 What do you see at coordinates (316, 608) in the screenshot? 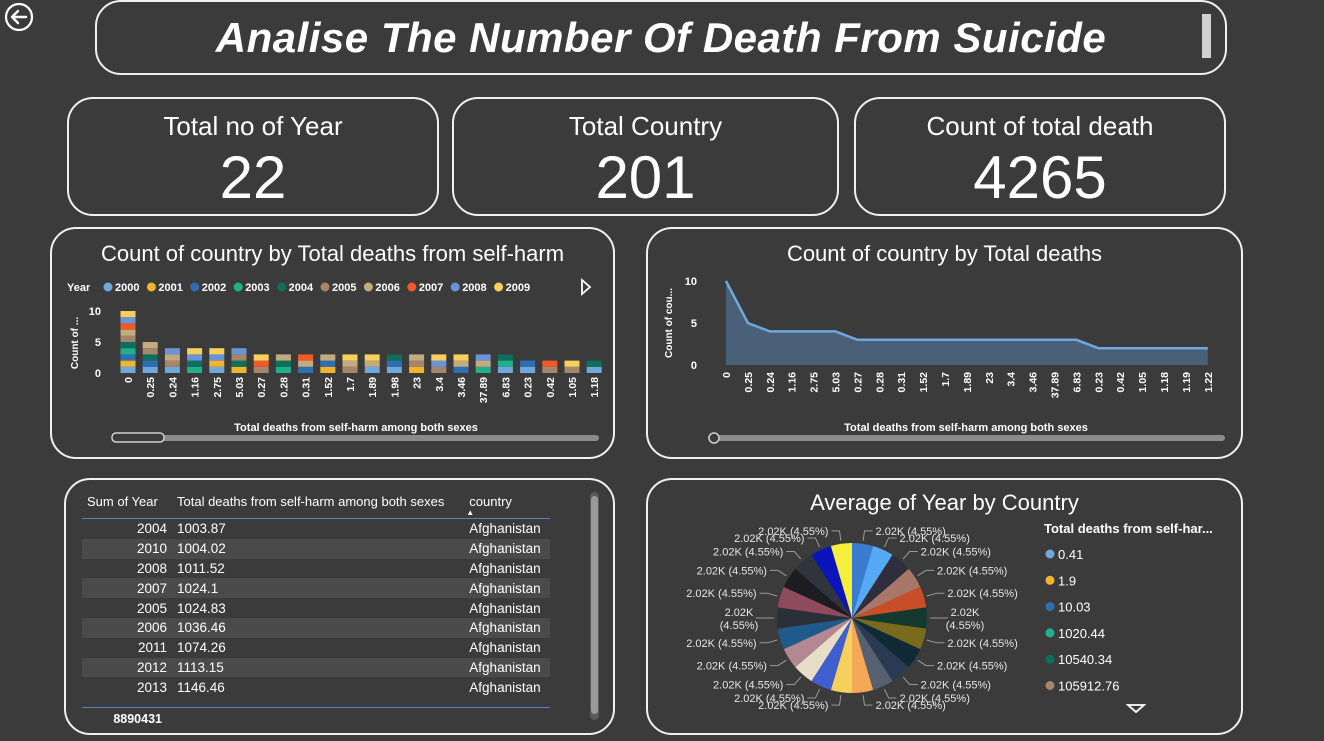
I see `table-row: 2005 1024.83 Afghanistan` at bounding box center [316, 608].